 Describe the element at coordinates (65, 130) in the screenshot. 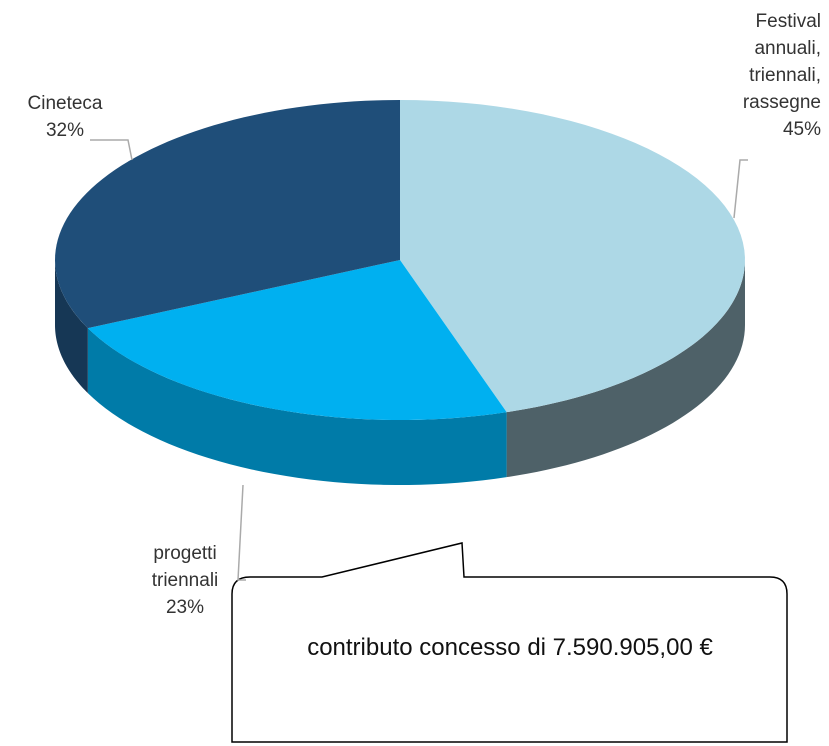

I see `slice-value: 32%` at that location.